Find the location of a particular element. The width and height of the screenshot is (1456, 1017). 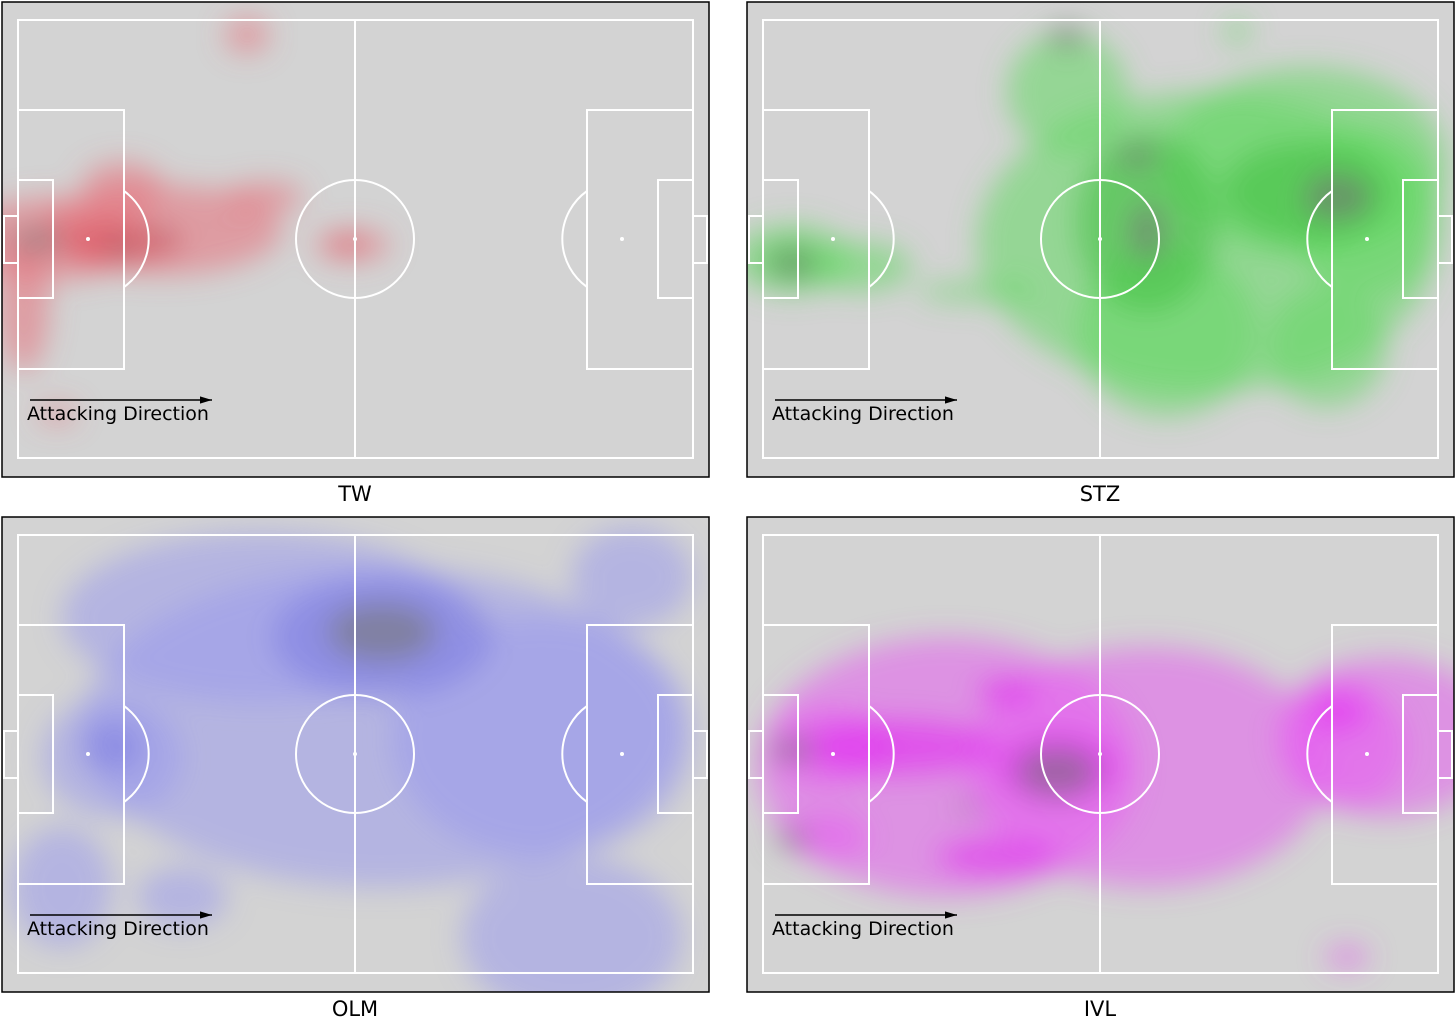

panel-label: OLM is located at coordinates (355, 1007).